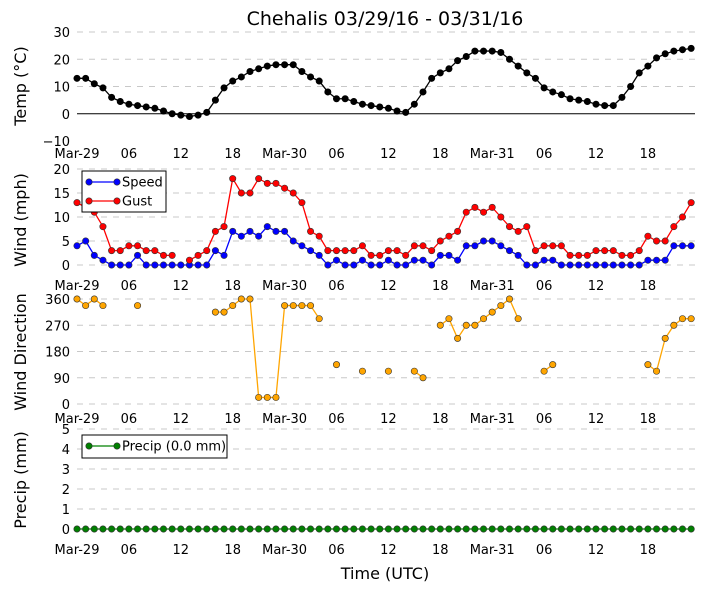 The height and width of the screenshot is (597, 705). I want to click on y-tick-label: 1, so click(66, 510).